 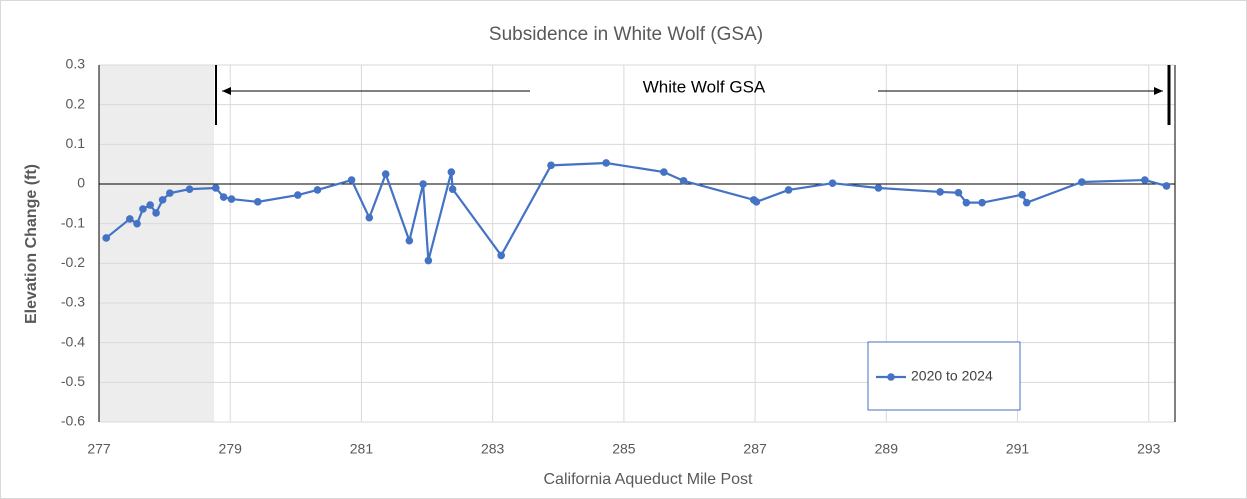 I want to click on x-tick-label: 293, so click(x=1149, y=449).